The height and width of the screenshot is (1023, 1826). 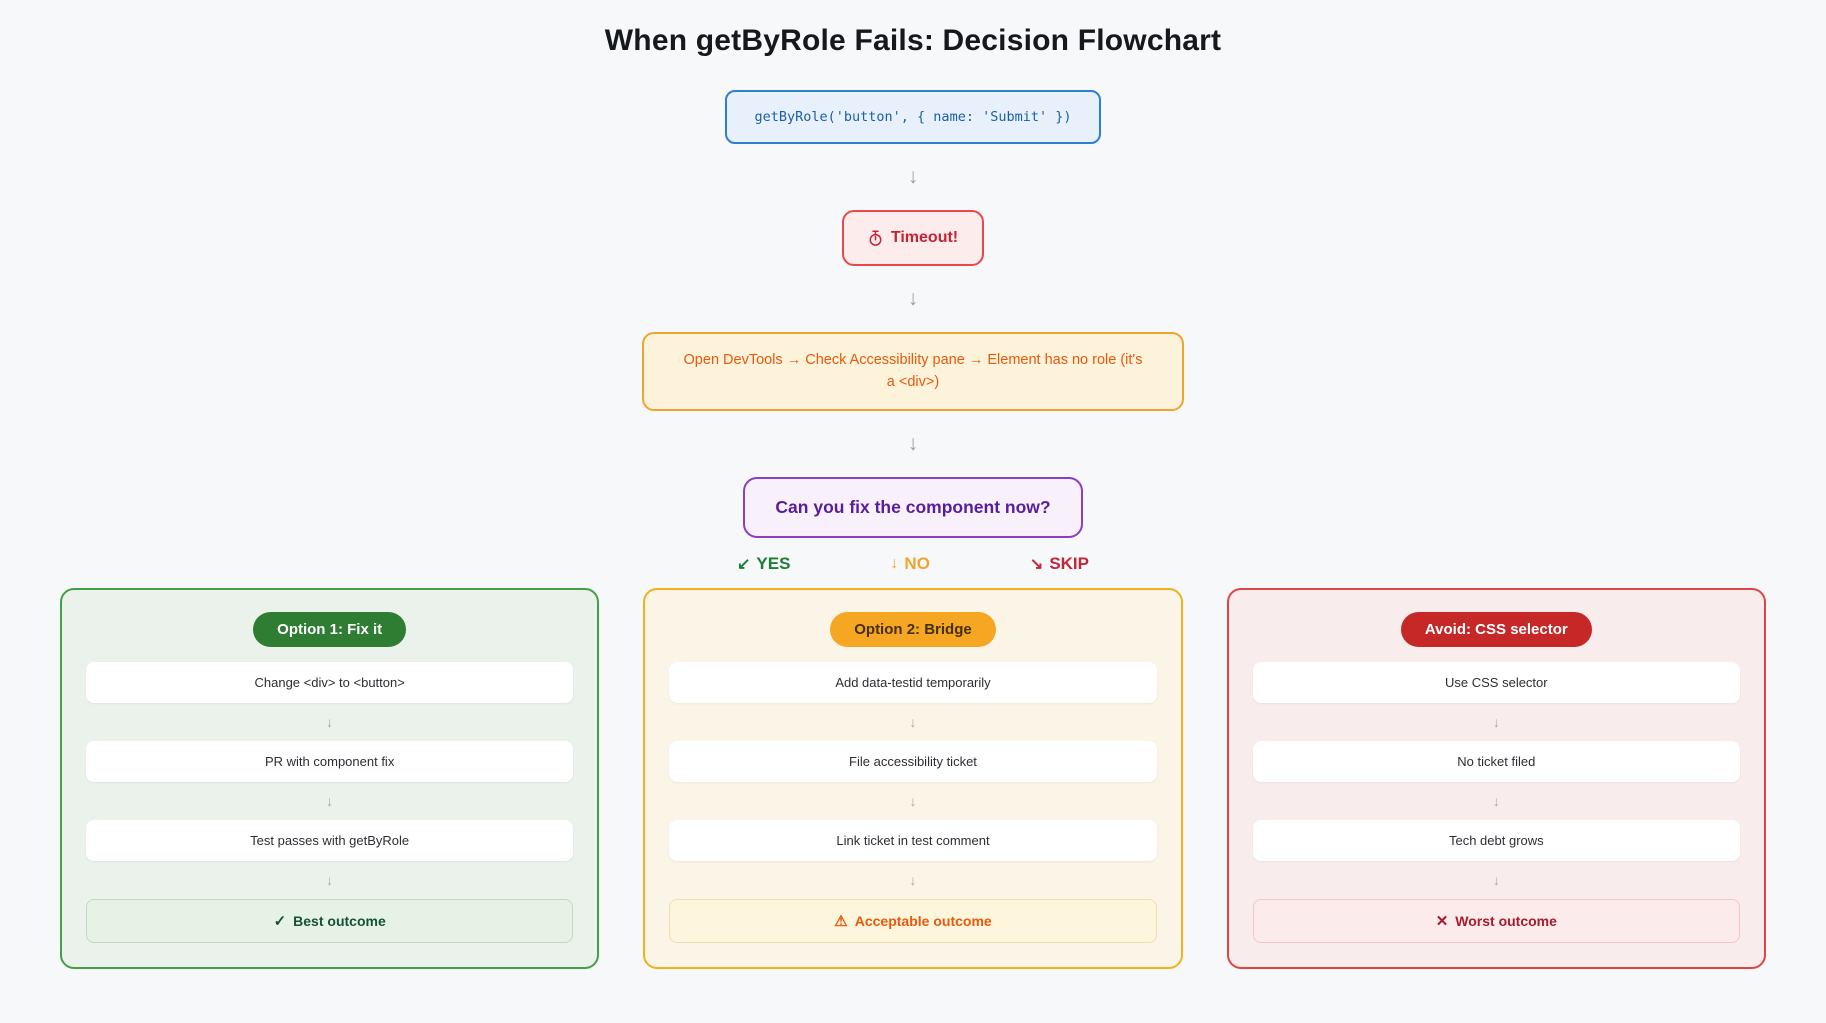 I want to click on timeout-node: Timeout!, so click(x=913, y=238).